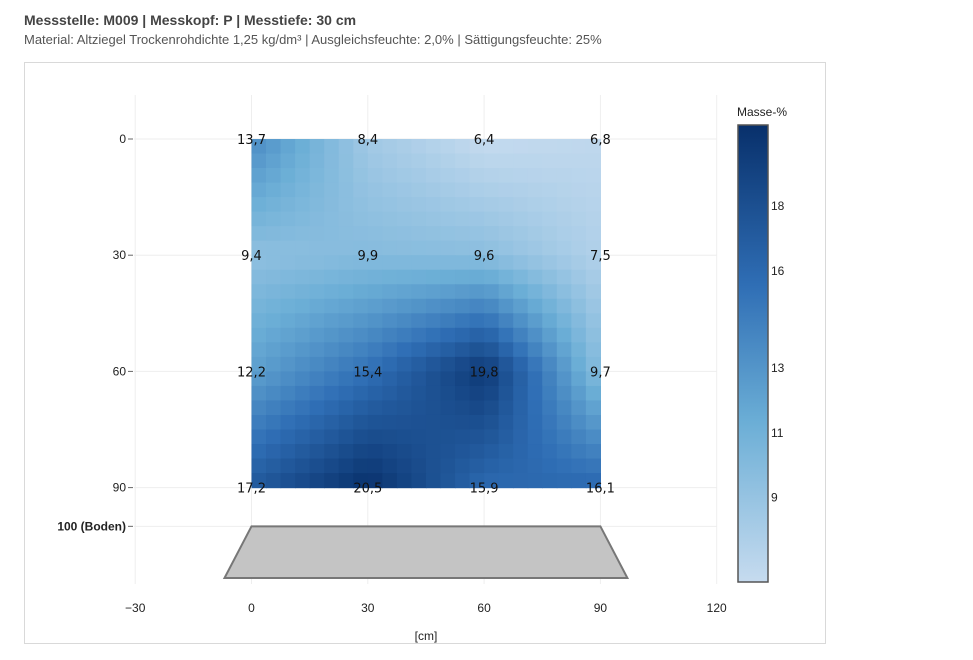 Image resolution: width=973 pixels, height=660 pixels. I want to click on data-label: 13,7, so click(251, 140).